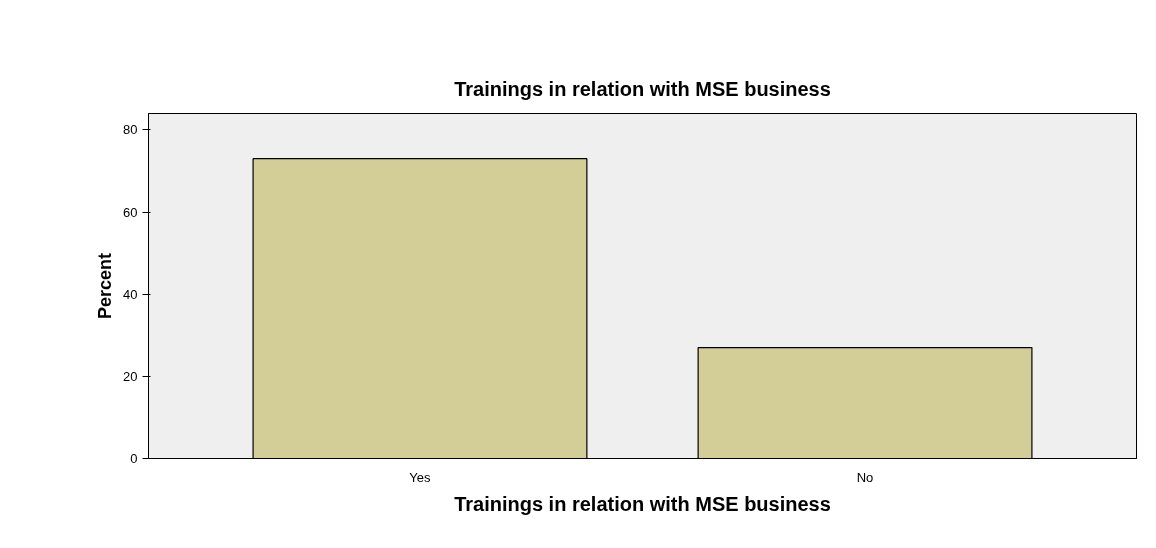 Image resolution: width=1156 pixels, height=548 pixels. What do you see at coordinates (642, 503) in the screenshot?
I see `x-axis-title: Trainings in relation with MSE business` at bounding box center [642, 503].